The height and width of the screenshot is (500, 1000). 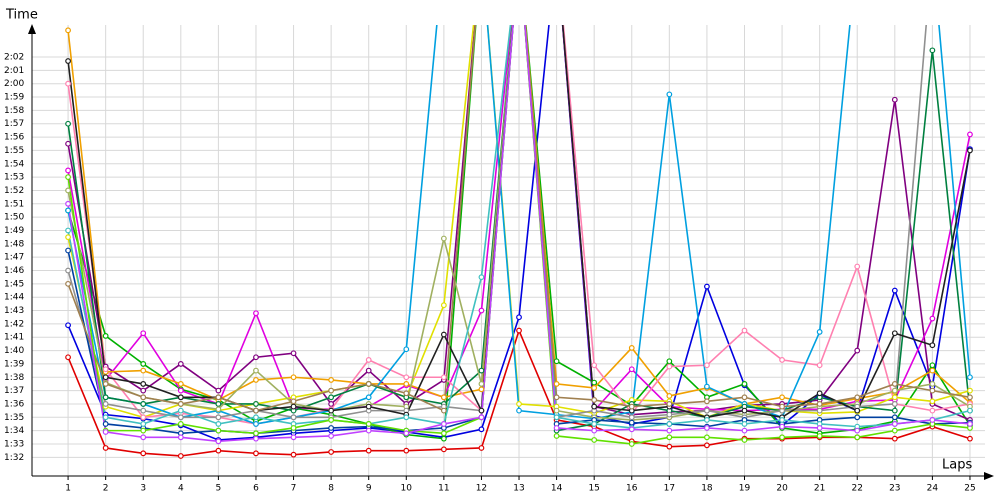 I want to click on x-tick-label: 1, so click(x=68, y=489).